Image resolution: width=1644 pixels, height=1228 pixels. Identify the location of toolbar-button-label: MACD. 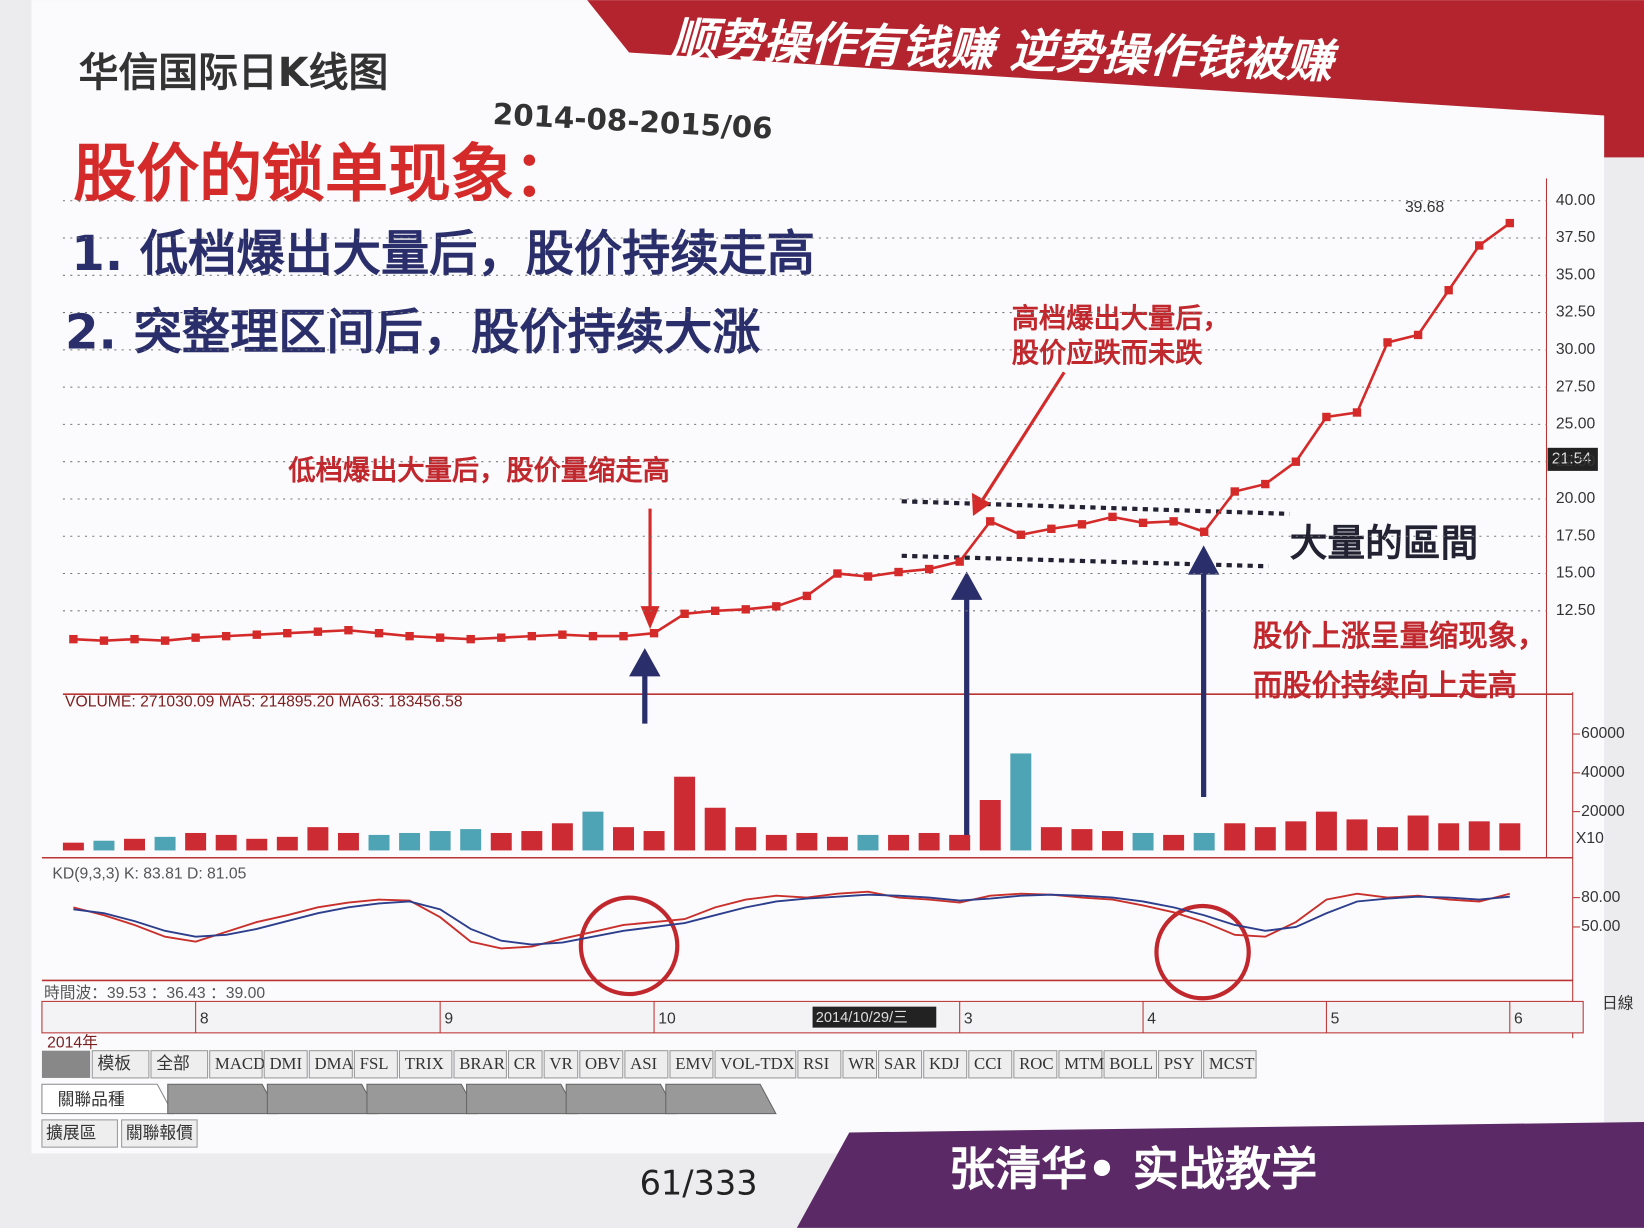
(240, 1063).